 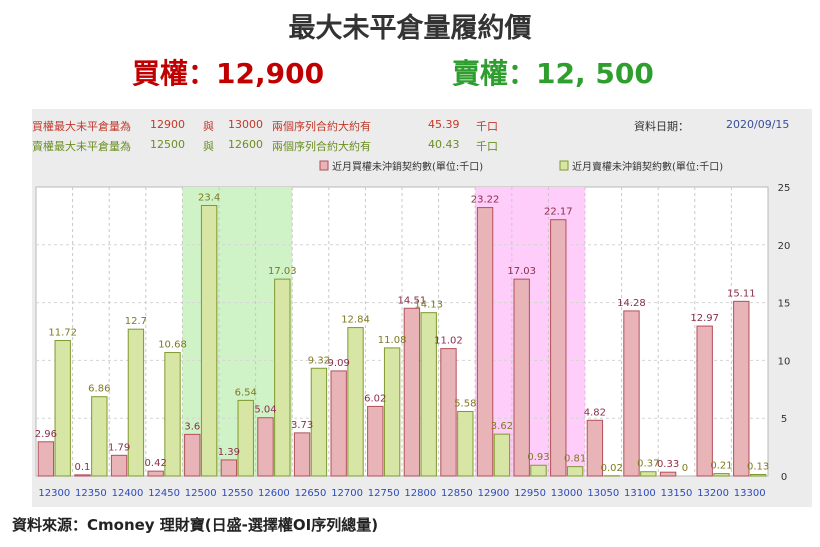 What do you see at coordinates (784, 188) in the screenshot?
I see `y-tick-label: 25` at bounding box center [784, 188].